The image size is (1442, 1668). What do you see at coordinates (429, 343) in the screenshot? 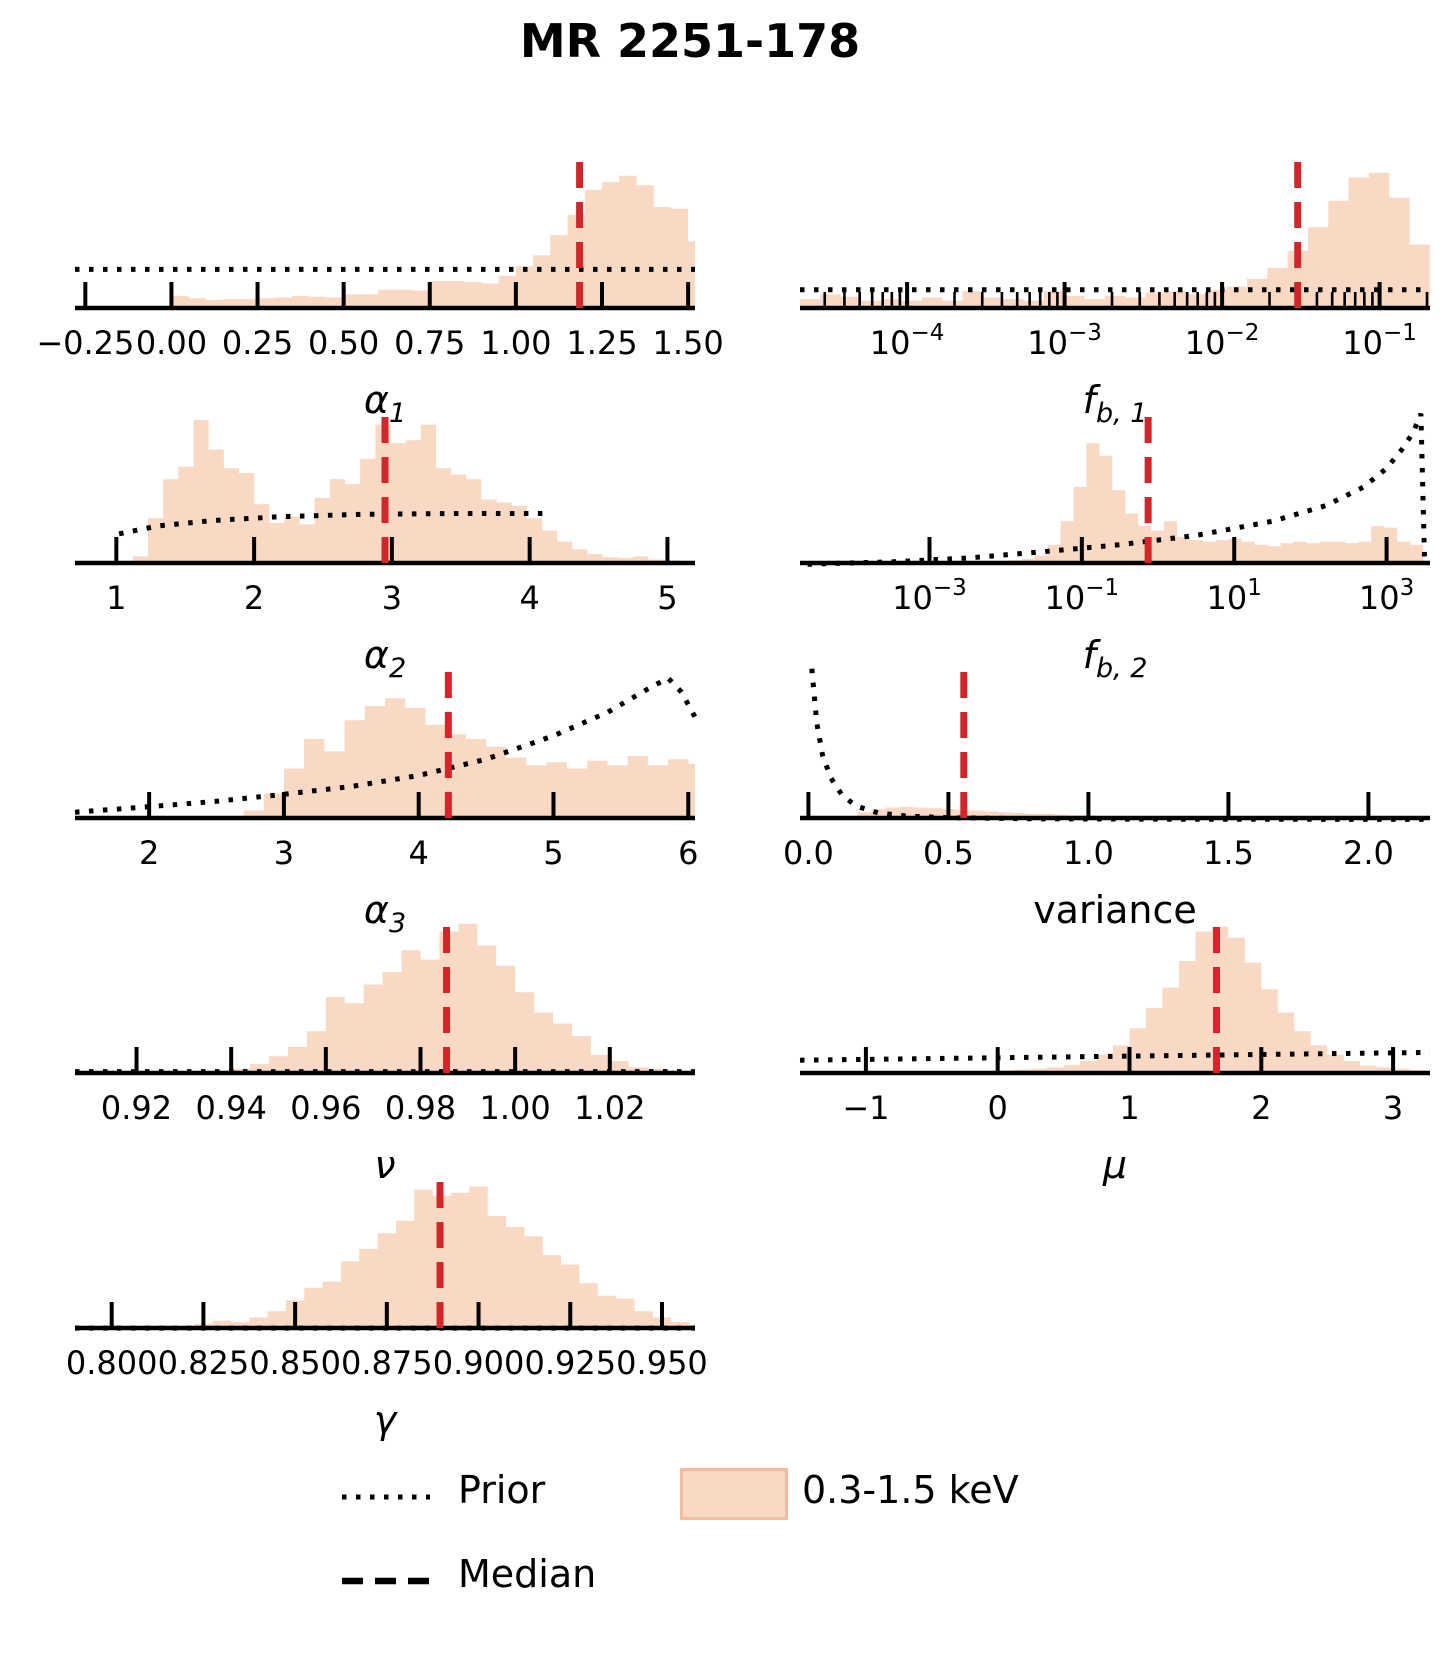
I see `svg-text: 0.75` at bounding box center [429, 343].